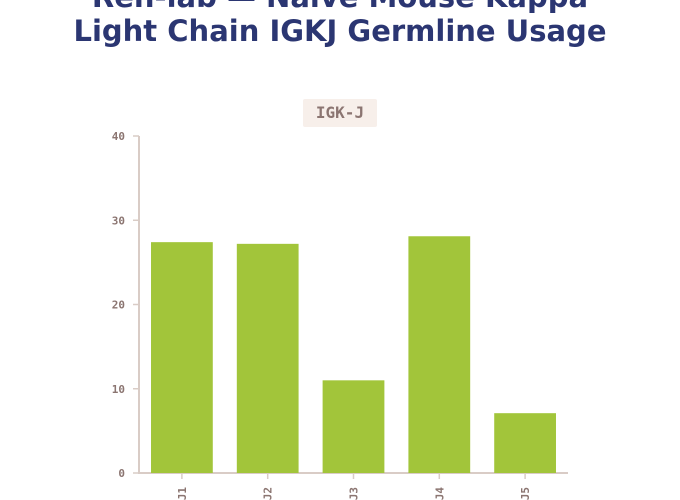  Describe the element at coordinates (353, 486) in the screenshot. I see `x-axis: J1 J2 J3 J4 J5` at that location.